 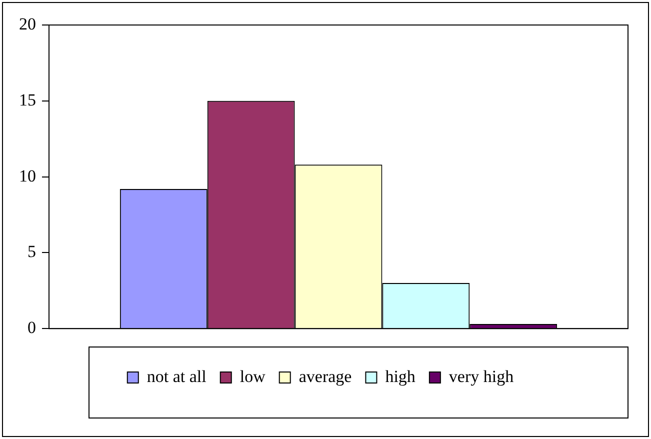 What do you see at coordinates (32, 252) in the screenshot?
I see `y-tick-label: 5` at bounding box center [32, 252].